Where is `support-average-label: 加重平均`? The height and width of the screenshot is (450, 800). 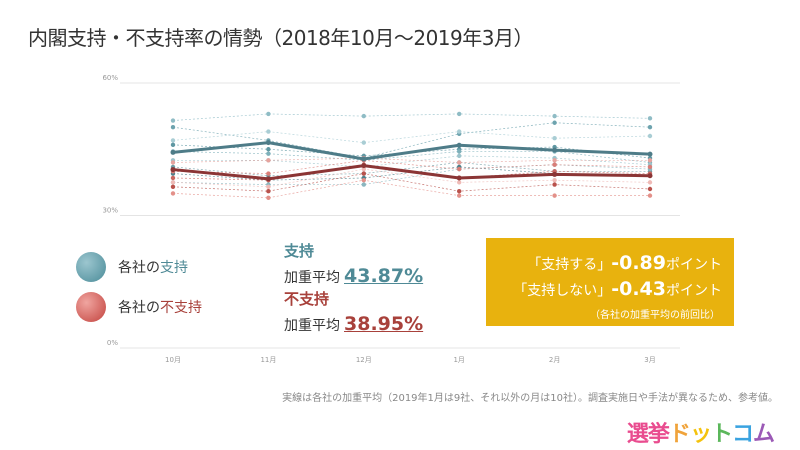 support-average-label: 加重平均 is located at coordinates (312, 278).